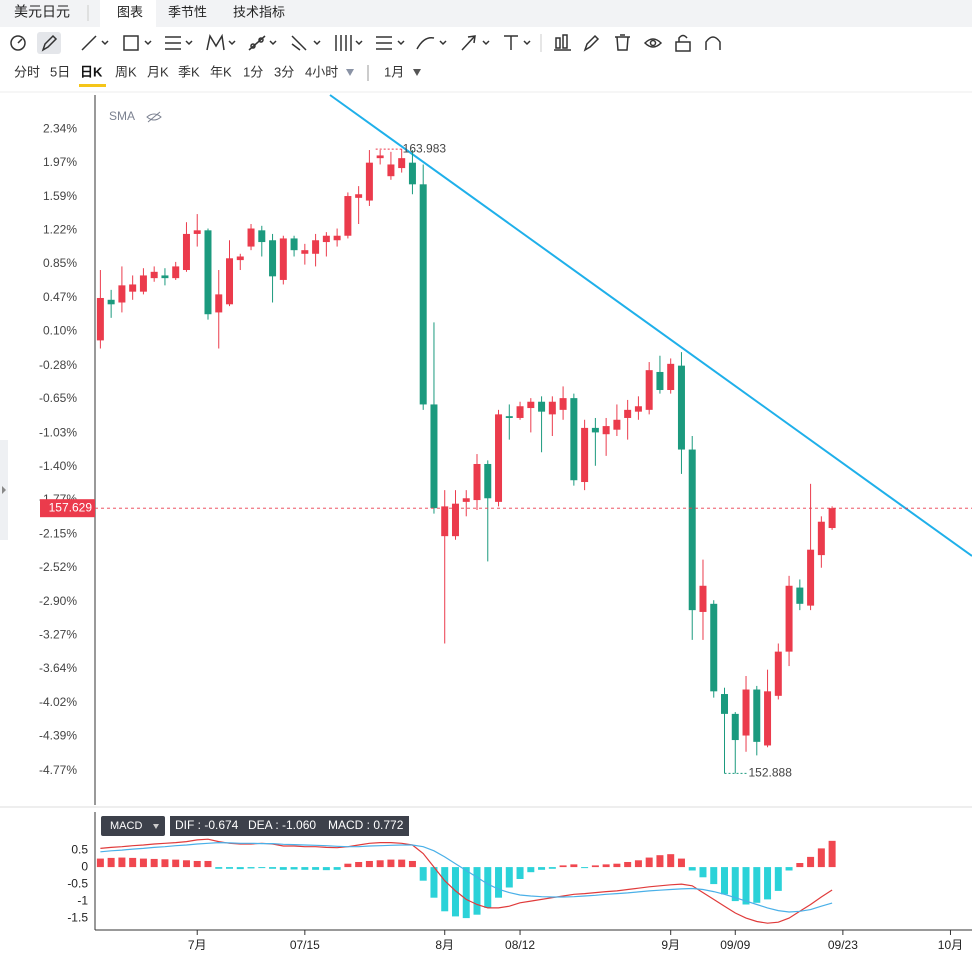  Describe the element at coordinates (843, 945) in the screenshot. I see `x-tick-label: 09/23` at that location.